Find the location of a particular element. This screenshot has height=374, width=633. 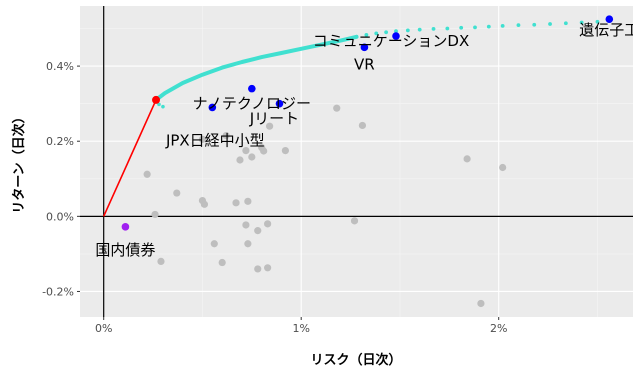

asset-label: ナノテクノロジー is located at coordinates (252, 104).